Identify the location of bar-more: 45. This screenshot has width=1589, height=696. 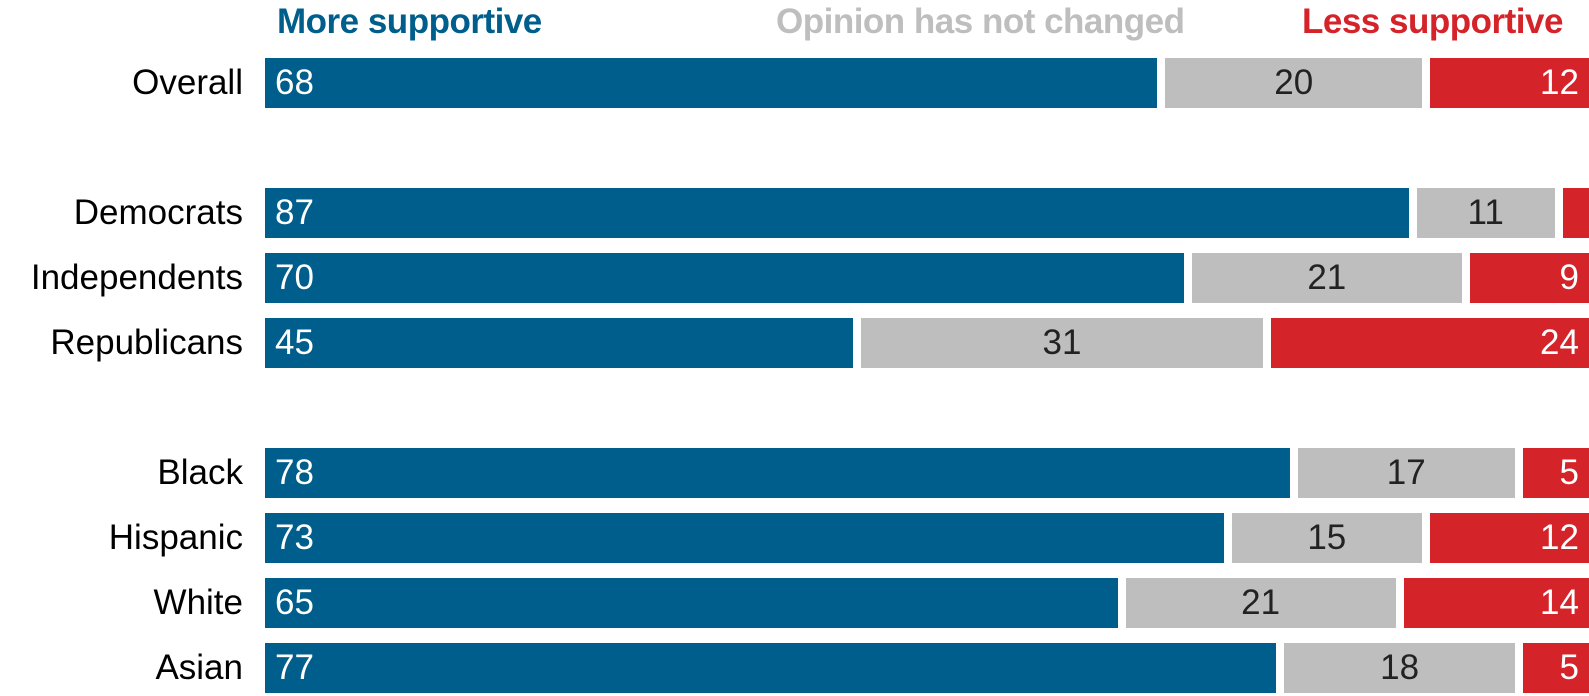
(559, 343).